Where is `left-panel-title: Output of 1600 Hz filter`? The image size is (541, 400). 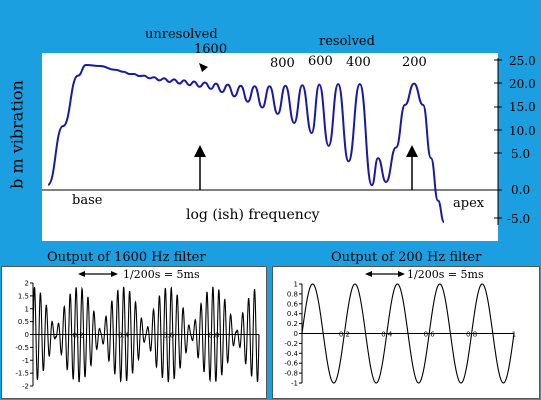
left-panel-title: Output of 1600 Hz filter is located at coordinates (126, 257).